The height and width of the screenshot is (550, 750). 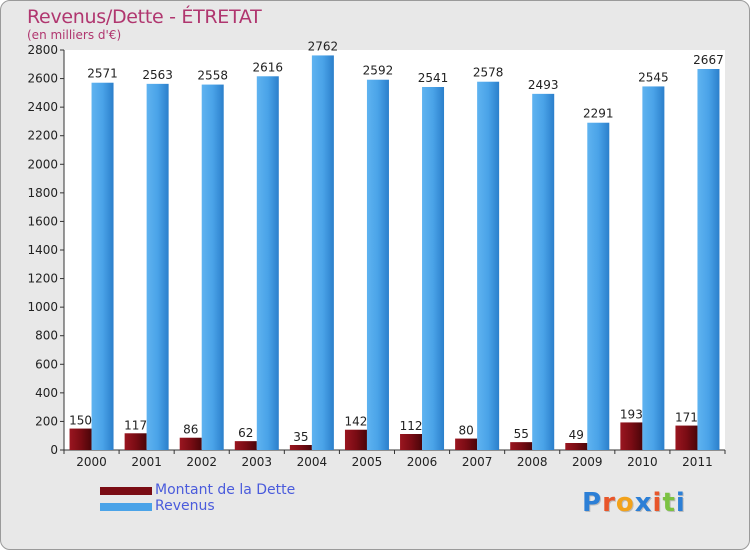 What do you see at coordinates (697, 462) in the screenshot?
I see `x-tick-label: 2011` at bounding box center [697, 462].